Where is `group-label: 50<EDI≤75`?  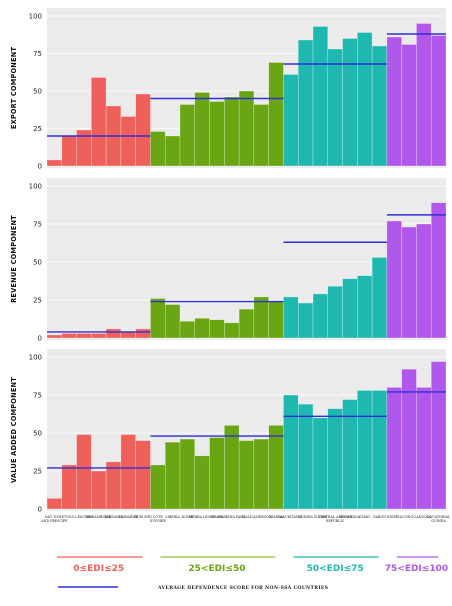
group-label: 50<EDI≤75 is located at coordinates (335, 569).